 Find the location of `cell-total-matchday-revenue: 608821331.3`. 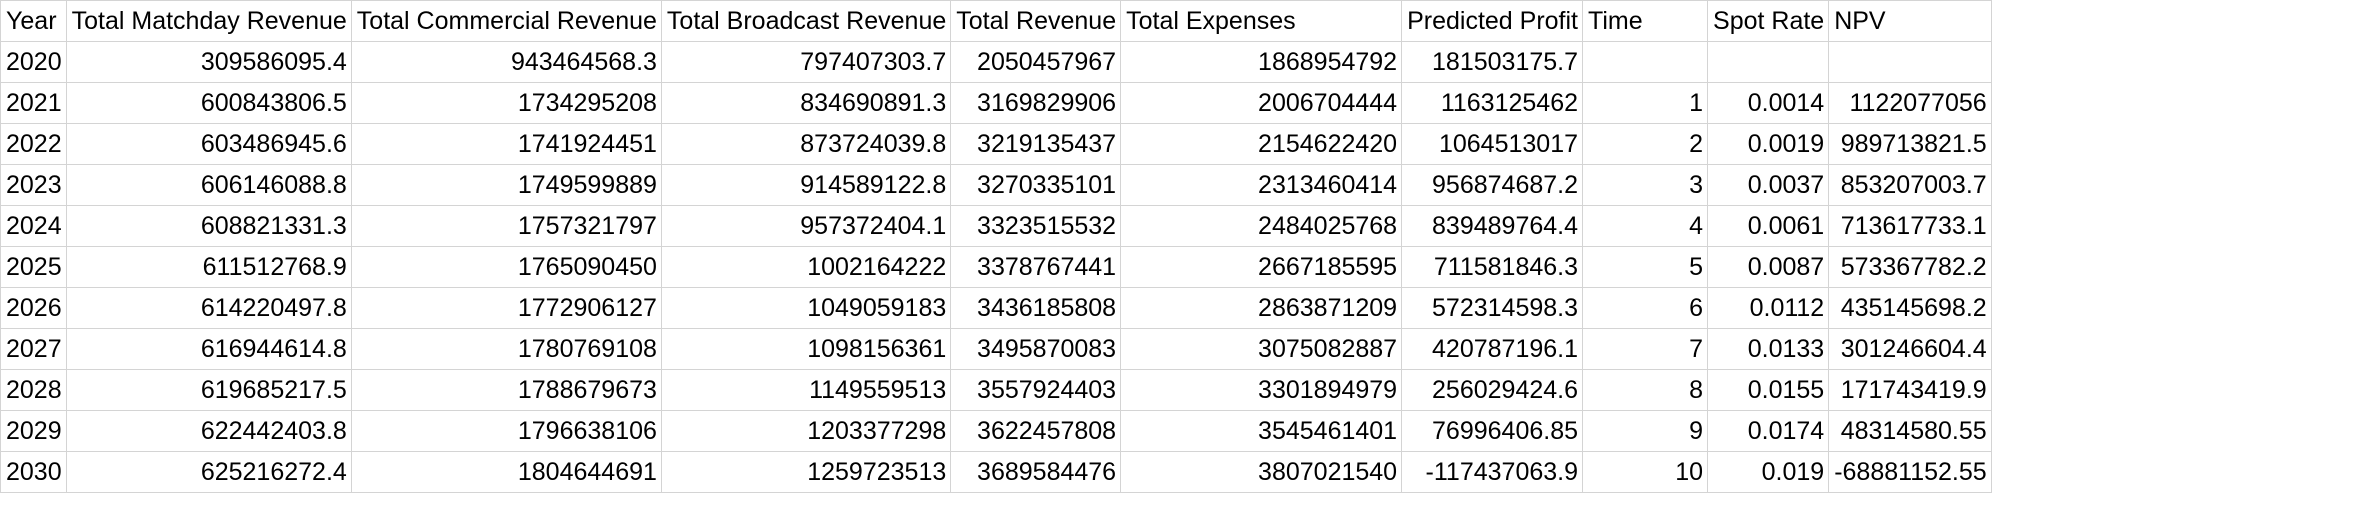

cell-total-matchday-revenue: 608821331.3 is located at coordinates (208, 226).